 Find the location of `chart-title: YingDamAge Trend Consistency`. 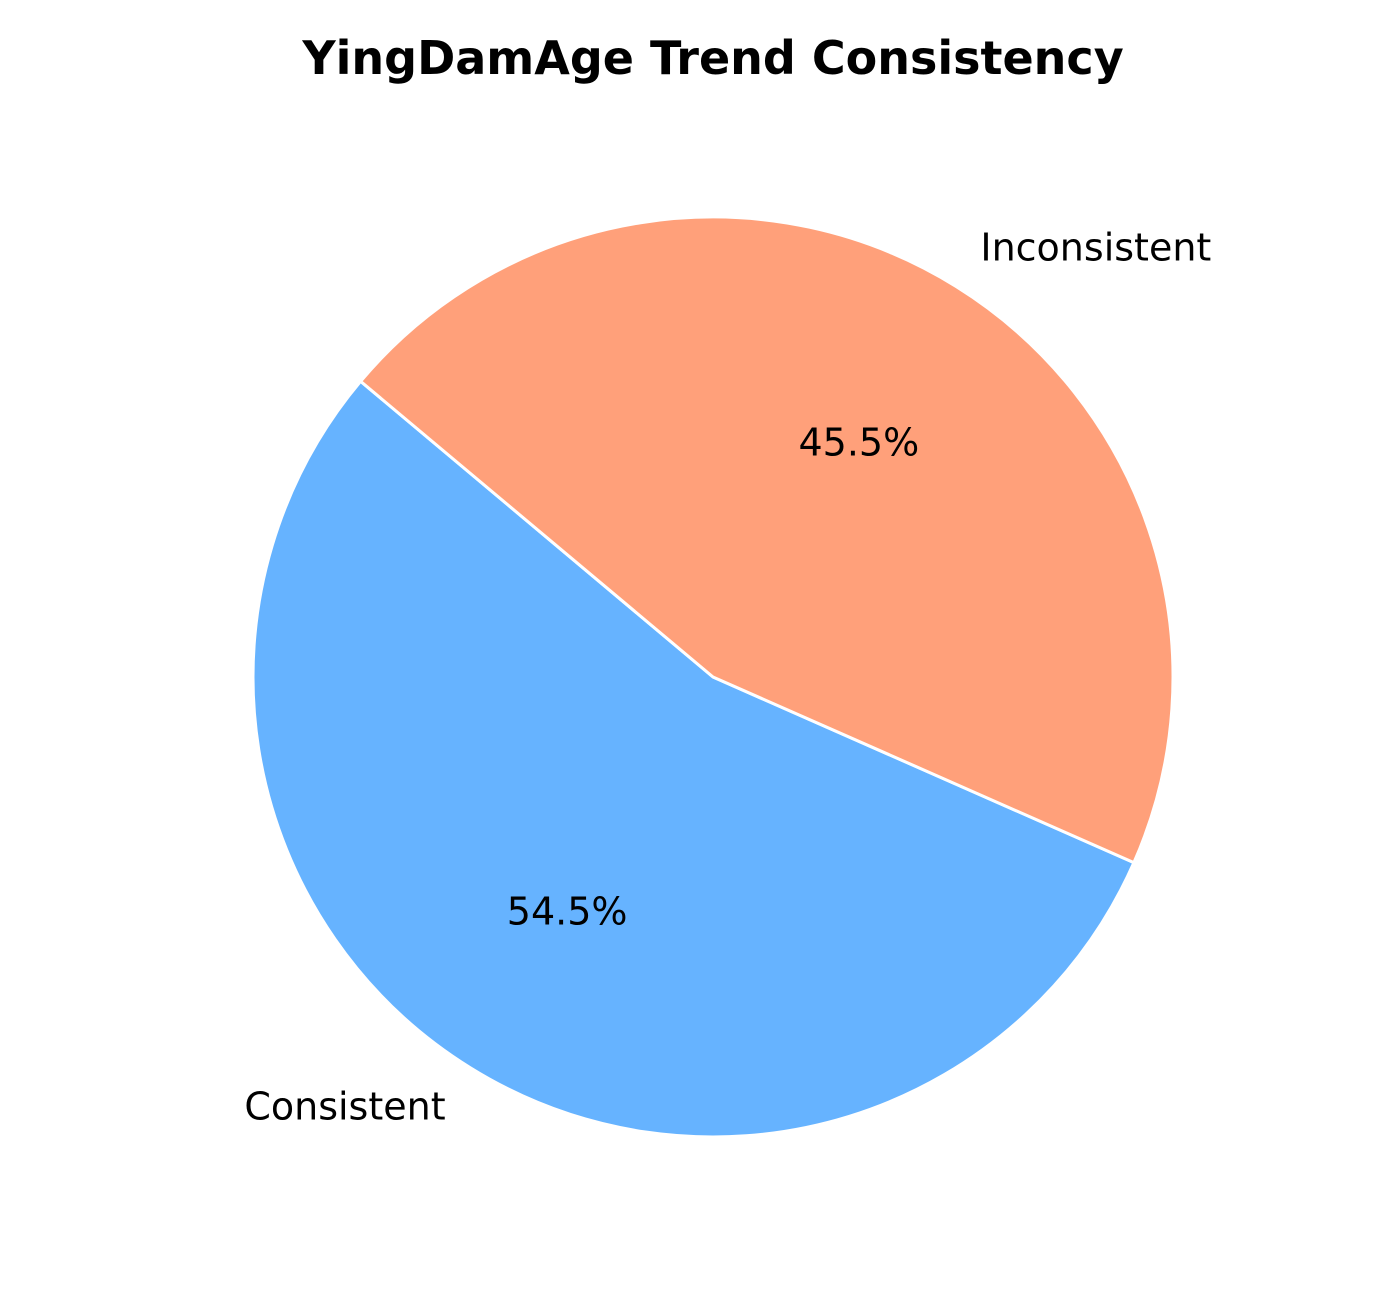

chart-title: YingDamAge Trend Consistency is located at coordinates (712, 58).